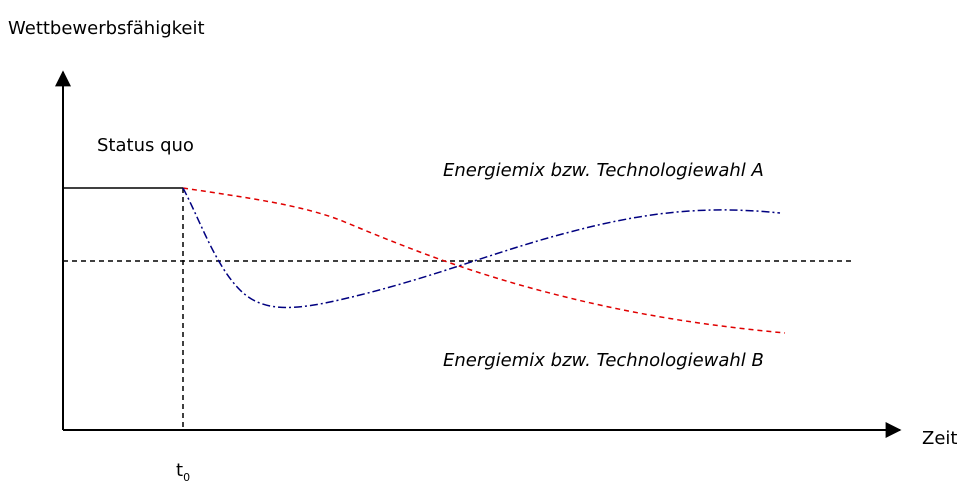 This screenshot has width=970, height=486. Describe the element at coordinates (603, 360) in the screenshot. I see `curve-b-label: Energiemix bzw. Technologiewahl B` at that location.